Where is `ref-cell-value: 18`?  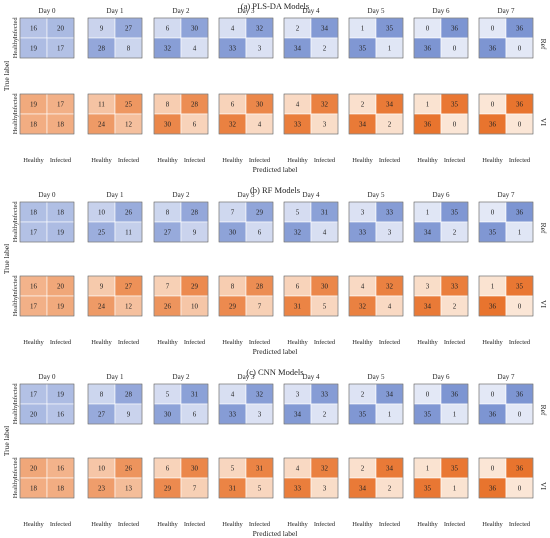
ref-cell-value: 18 is located at coordinates (34, 213).